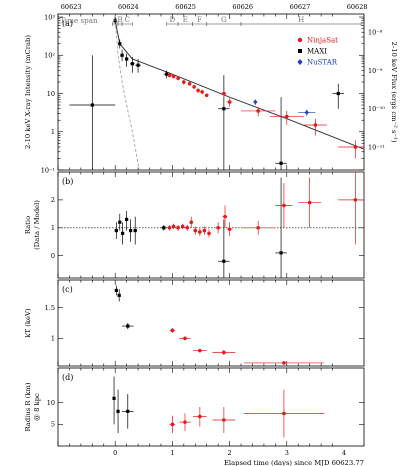 The height and width of the screenshot is (466, 400). What do you see at coordinates (53, 425) in the screenshot?
I see `y-tick-label: 5` at bounding box center [53, 425].